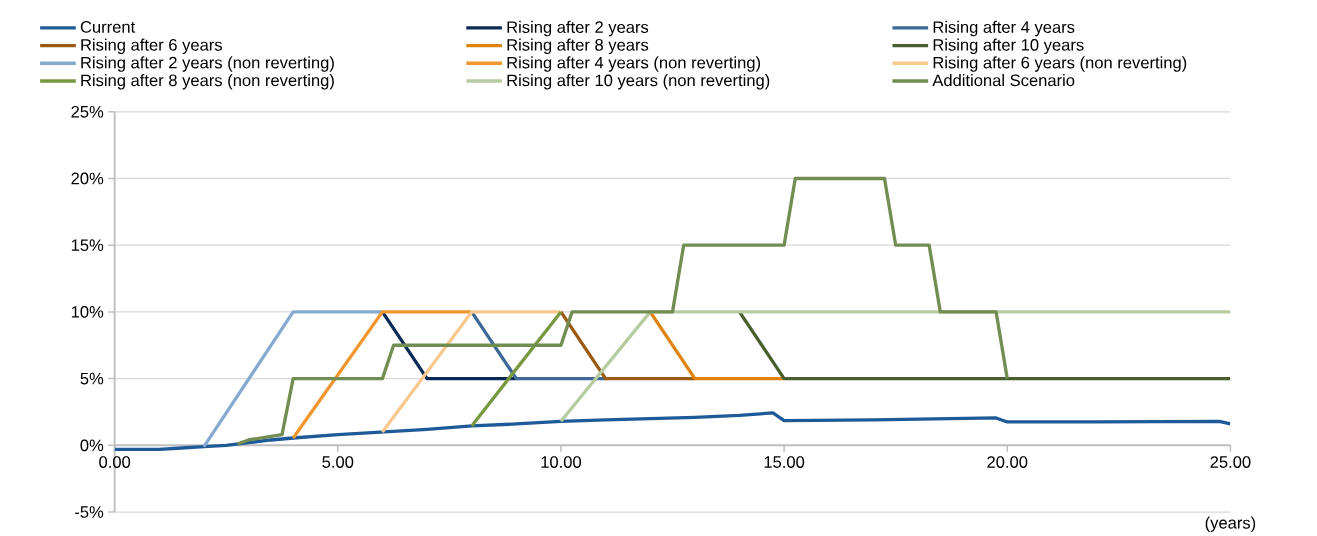 The image size is (1317, 536). I want to click on legend-label: Rising after 10 years (non reverting), so click(638, 81).